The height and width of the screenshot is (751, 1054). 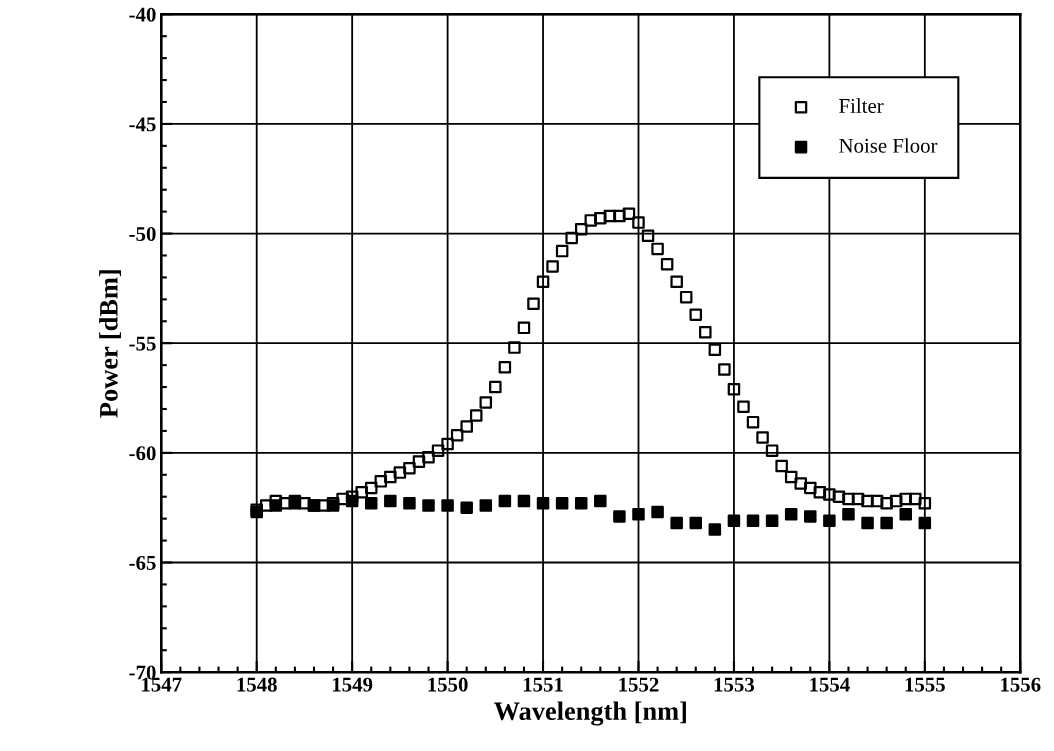 What do you see at coordinates (1021, 684) in the screenshot?
I see `x-tick-label: 1556` at bounding box center [1021, 684].